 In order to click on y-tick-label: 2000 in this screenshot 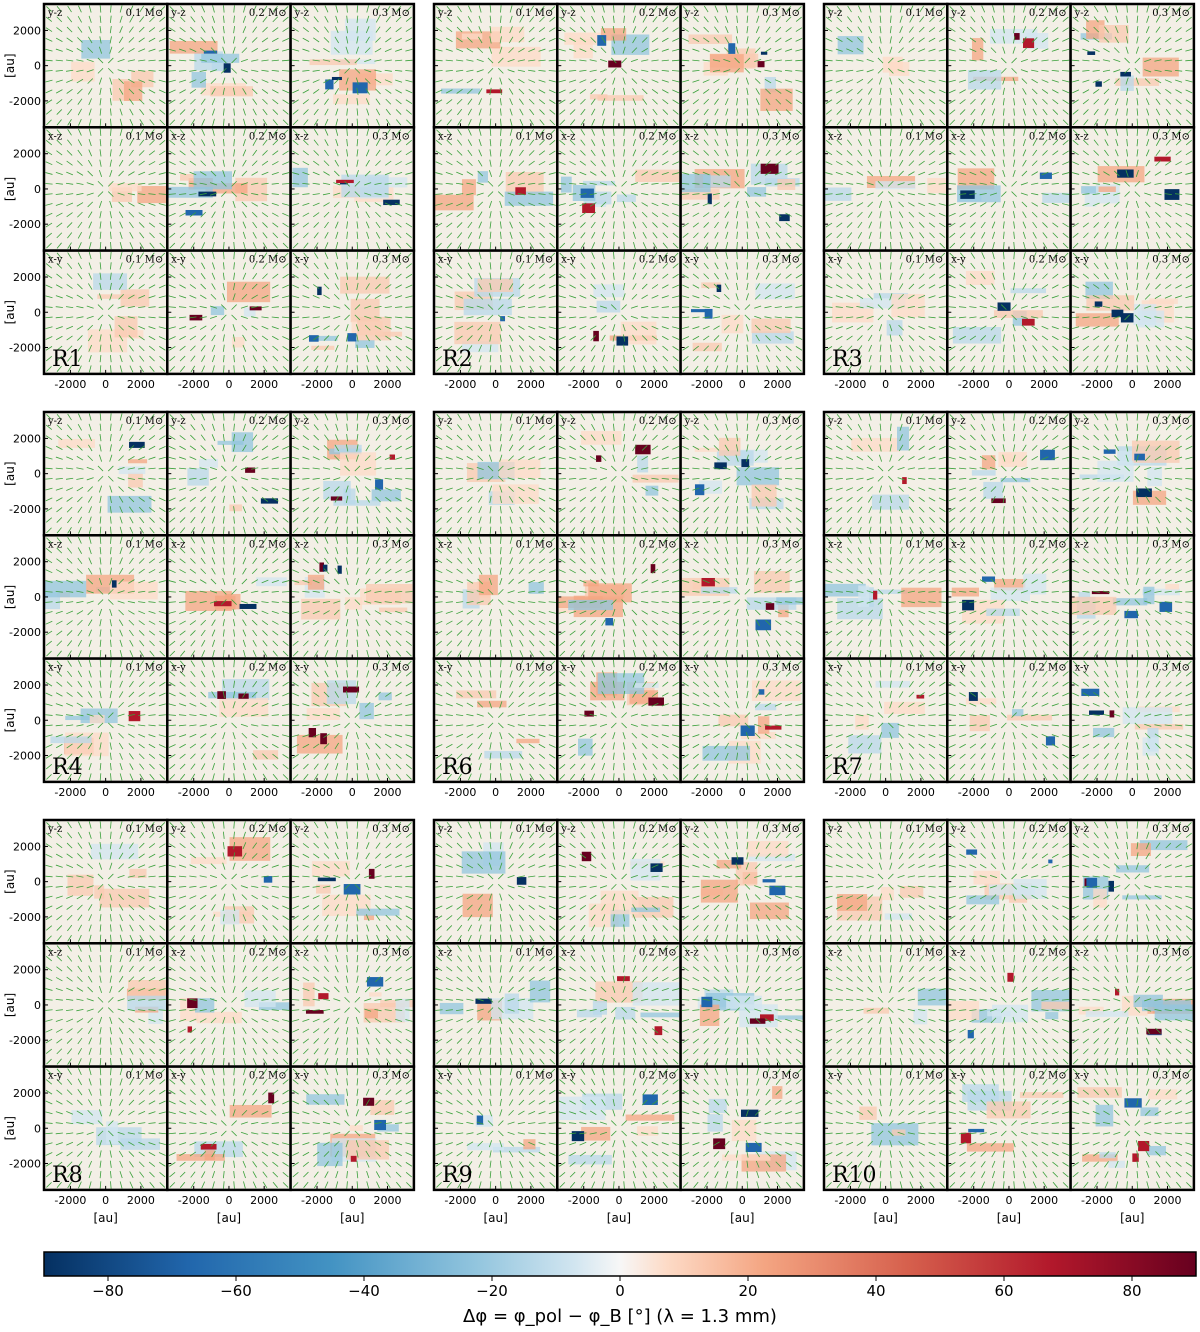, I will do `click(27, 438)`.